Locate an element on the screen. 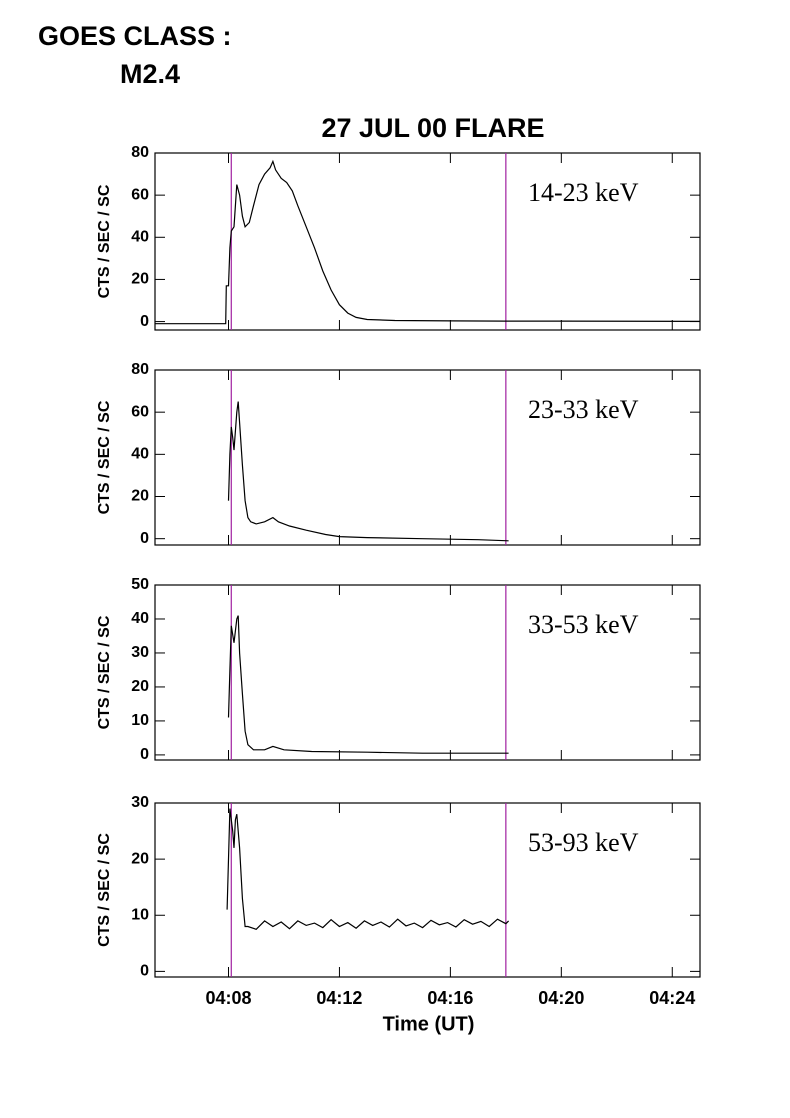  chart-title: 27 JUL 00 FLARE is located at coordinates (432, 128).